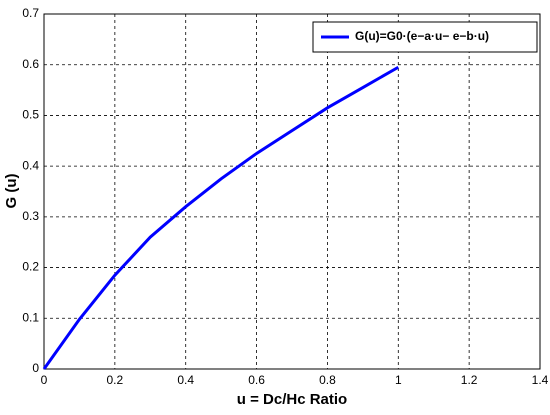 The width and height of the screenshot is (550, 415). I want to click on legend-box, so click(425, 37).